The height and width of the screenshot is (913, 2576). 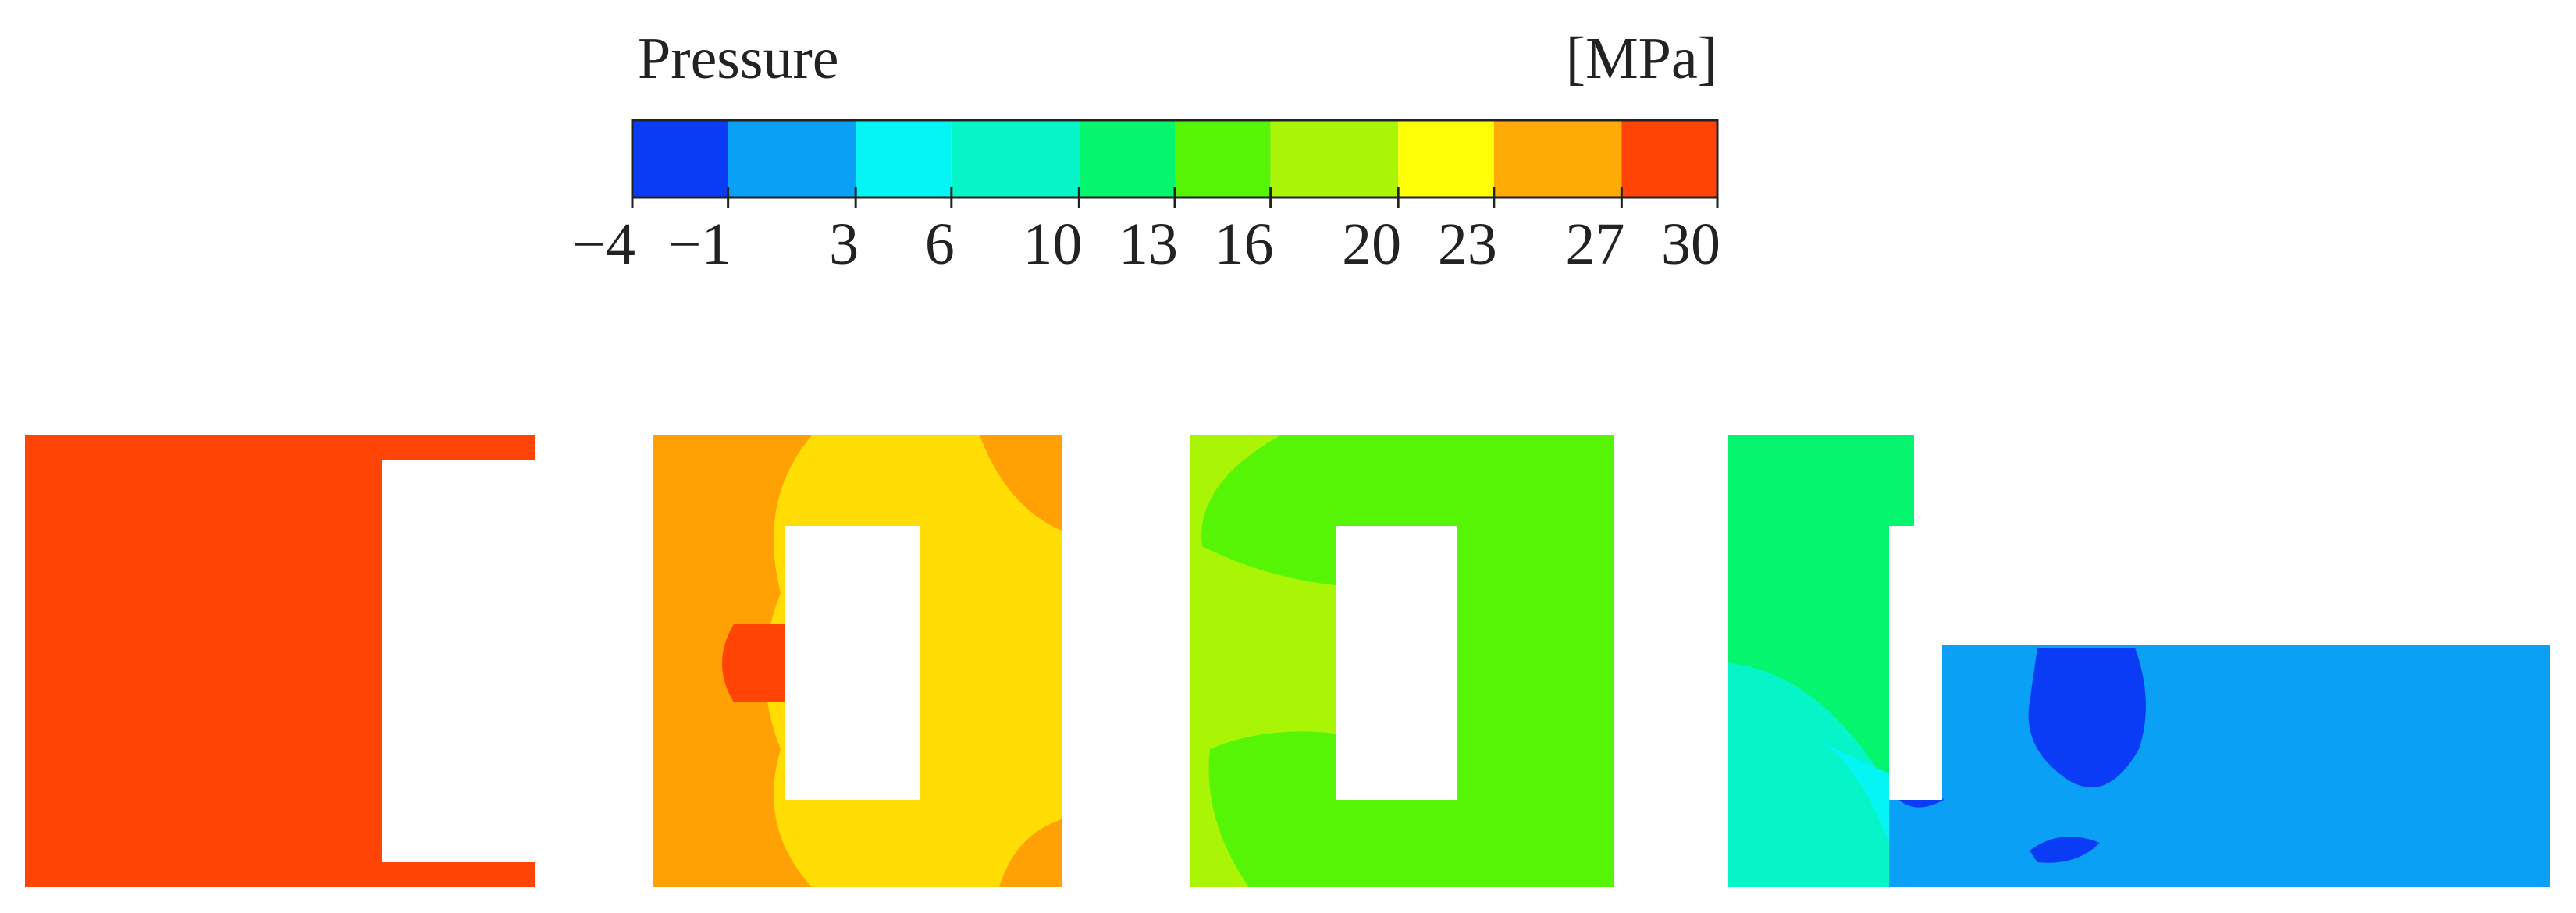 I want to click on tick-label: 6, so click(x=940, y=244).